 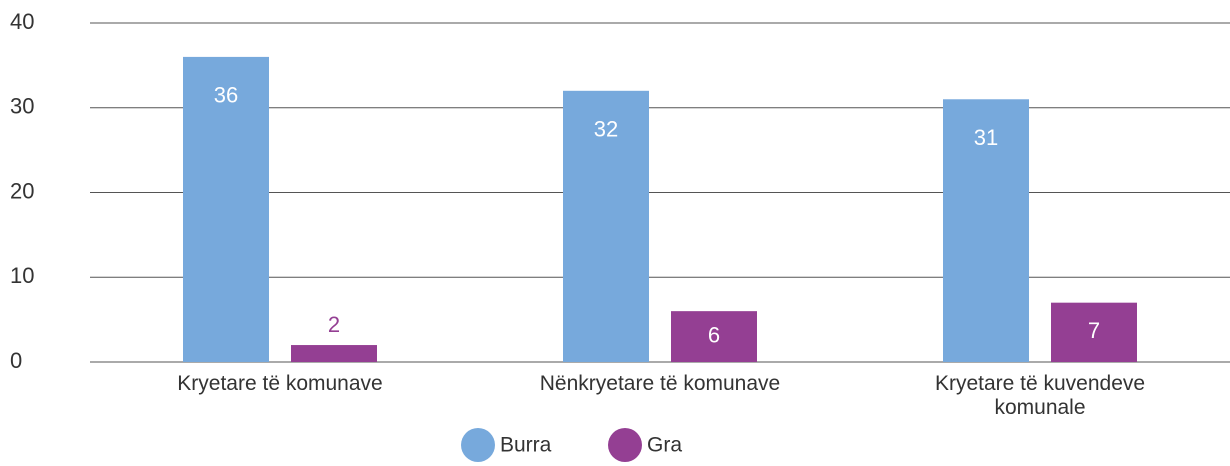 What do you see at coordinates (1040, 395) in the screenshot?
I see `x-tick-label: Kryetare të kuvendeve komunale` at bounding box center [1040, 395].